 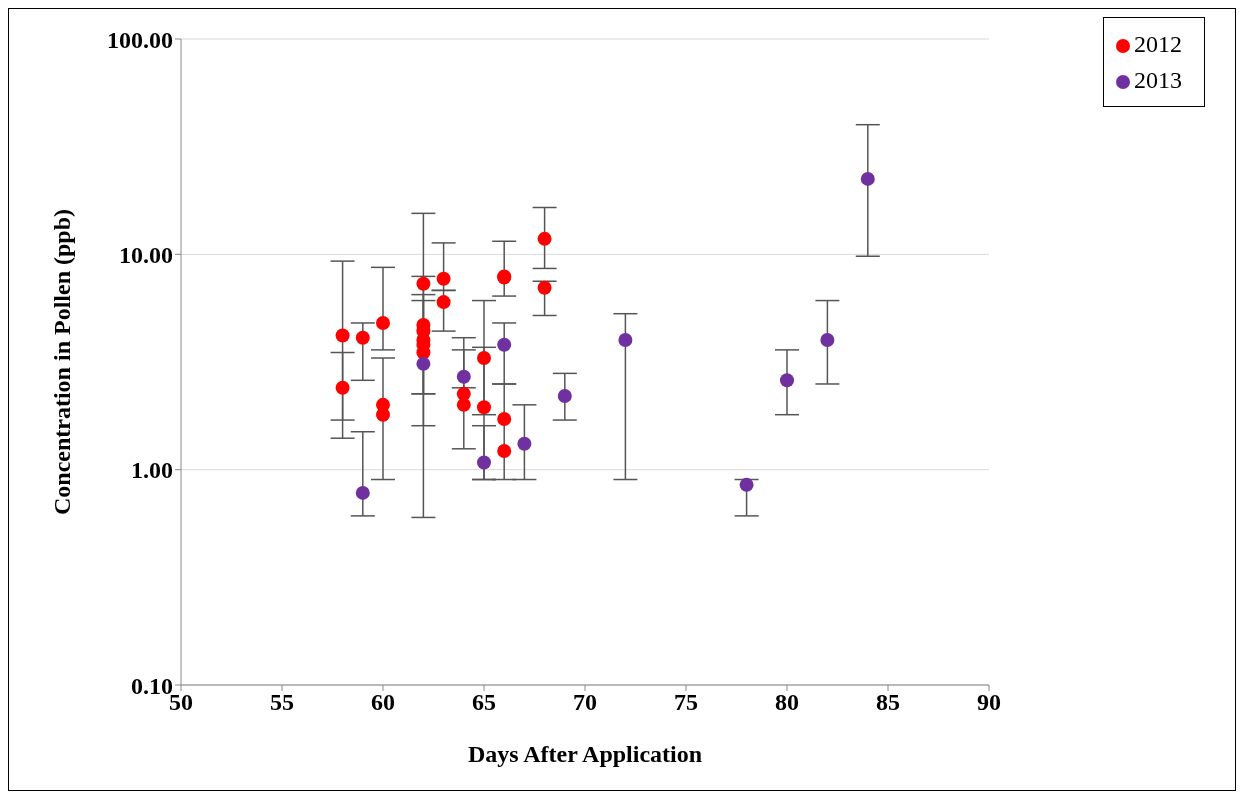 What do you see at coordinates (787, 702) in the screenshot?
I see `x-tick-label: 80` at bounding box center [787, 702].